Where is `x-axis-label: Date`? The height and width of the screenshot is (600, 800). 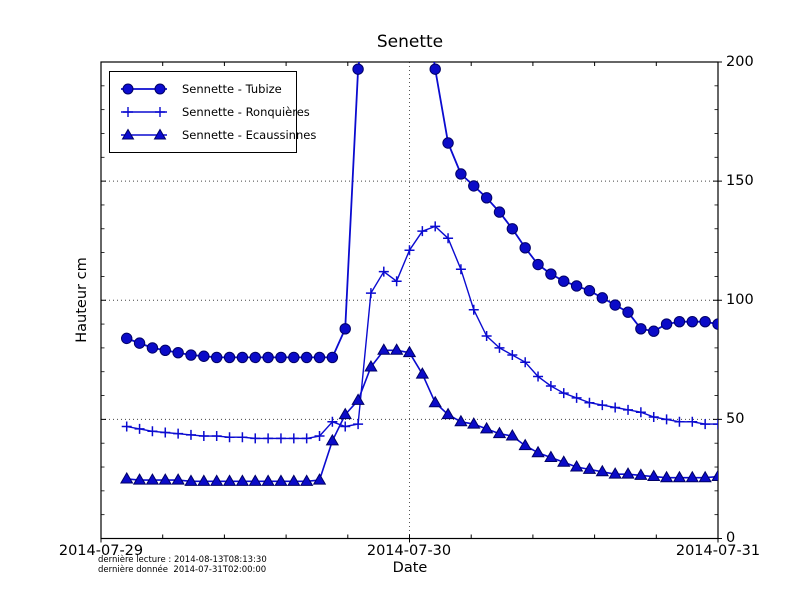
x-axis-label: Date is located at coordinates (410, 568).